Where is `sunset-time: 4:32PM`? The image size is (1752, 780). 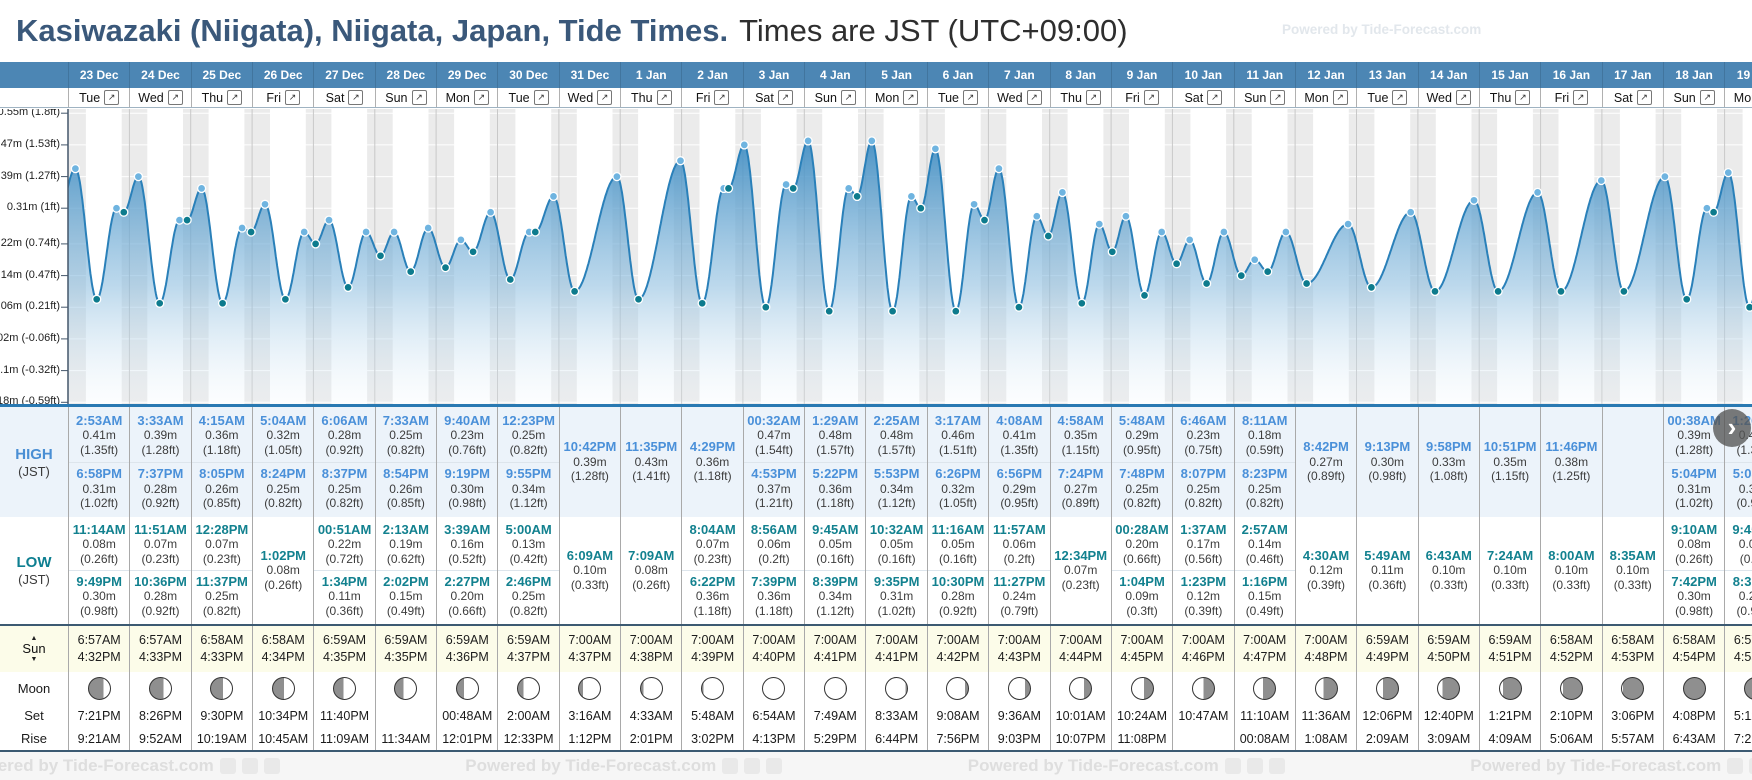 sunset-time: 4:32PM is located at coordinates (99, 657).